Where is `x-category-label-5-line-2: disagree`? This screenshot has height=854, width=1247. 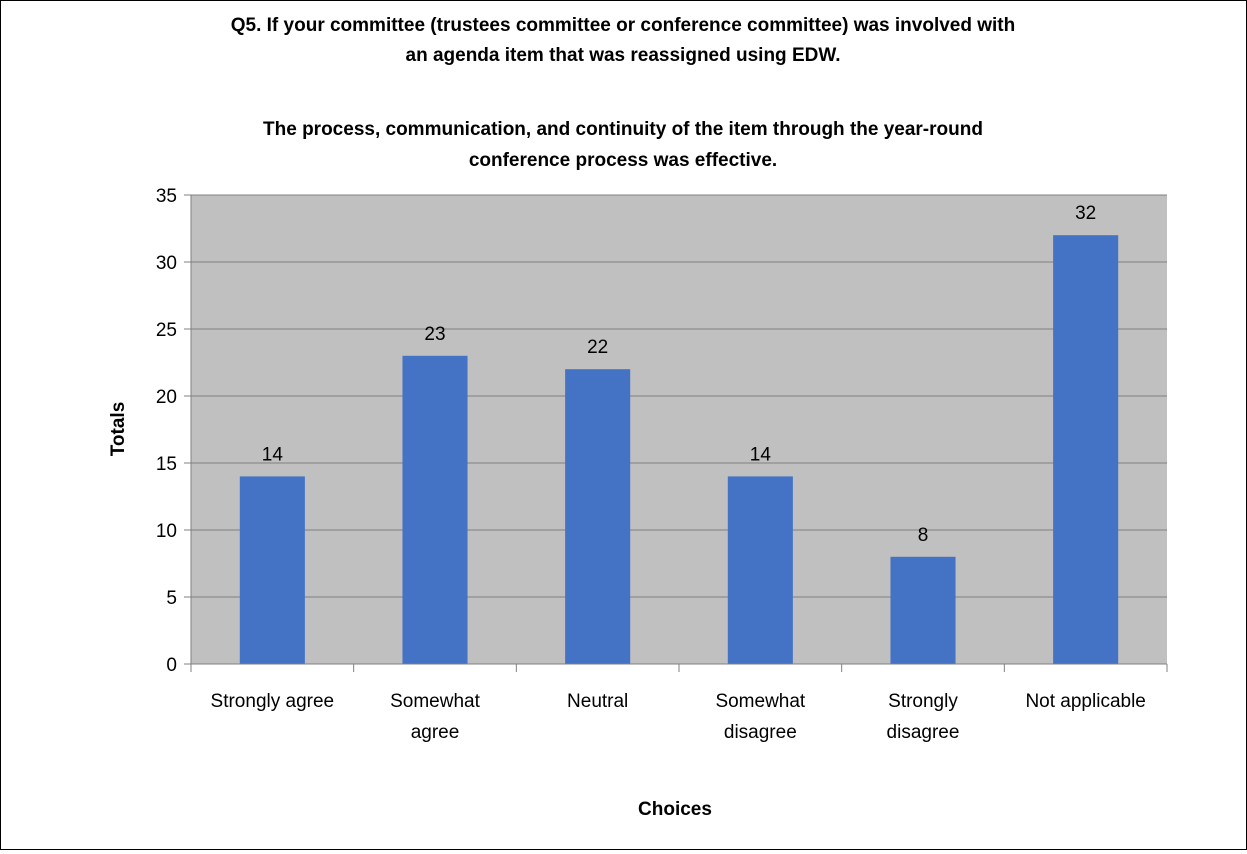
x-category-label-5-line-2: disagree is located at coordinates (923, 732).